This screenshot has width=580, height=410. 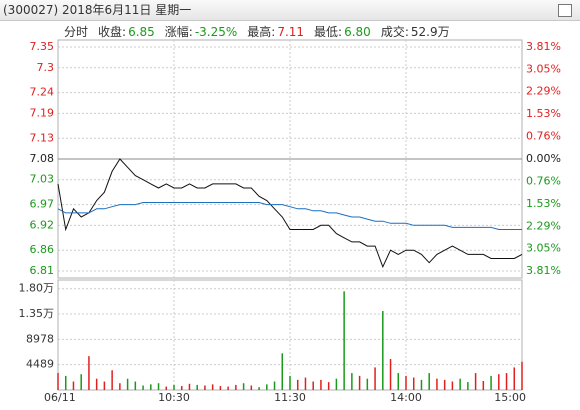 I want to click on y-tick-label: 7.08, so click(x=42, y=158).